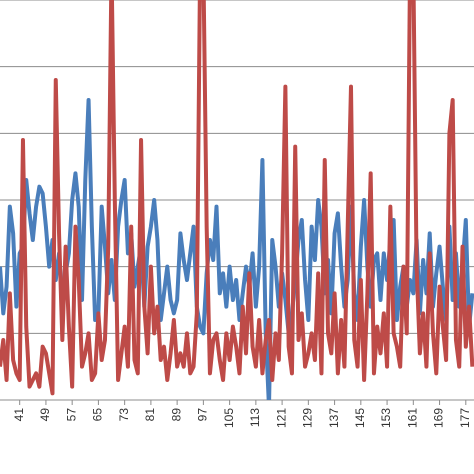  I want to click on x-tick-label: 97, so click(203, 415).